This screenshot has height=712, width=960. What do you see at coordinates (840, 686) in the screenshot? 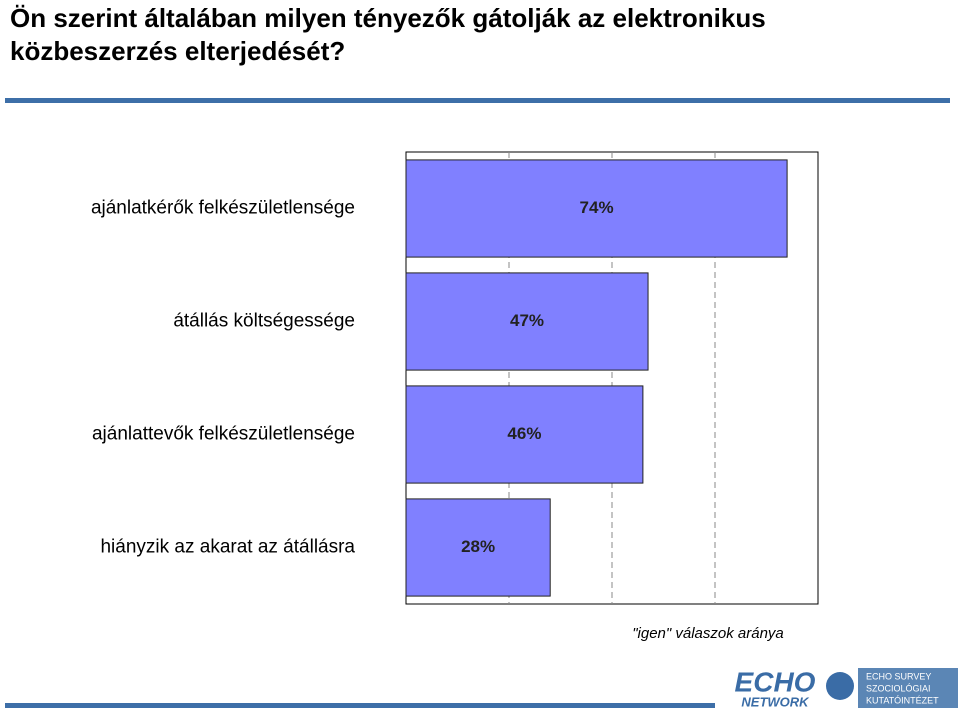
I see `logo-icon` at bounding box center [840, 686].